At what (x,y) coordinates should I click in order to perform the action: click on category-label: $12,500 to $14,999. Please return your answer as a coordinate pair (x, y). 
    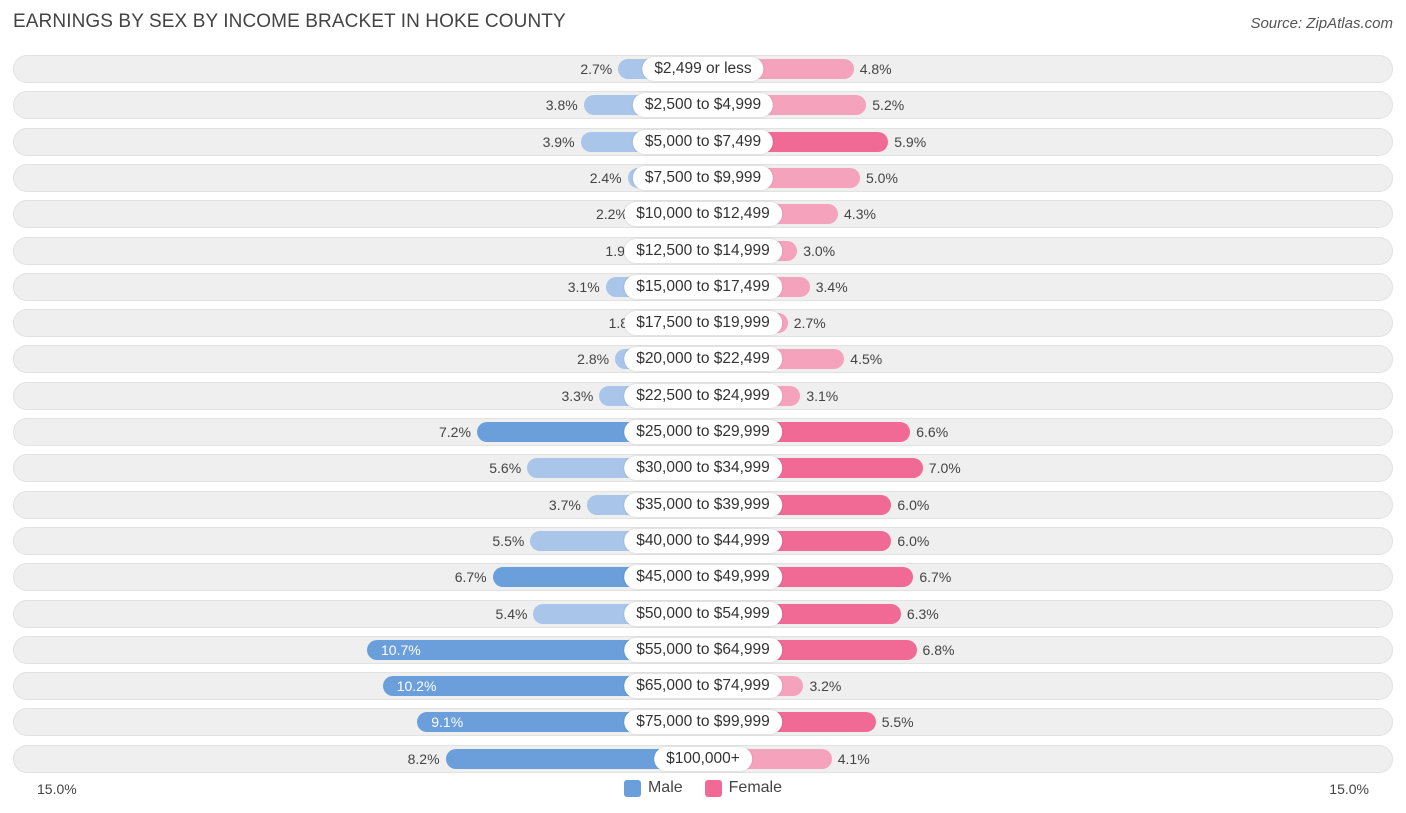
    Looking at the image, I should click on (703, 250).